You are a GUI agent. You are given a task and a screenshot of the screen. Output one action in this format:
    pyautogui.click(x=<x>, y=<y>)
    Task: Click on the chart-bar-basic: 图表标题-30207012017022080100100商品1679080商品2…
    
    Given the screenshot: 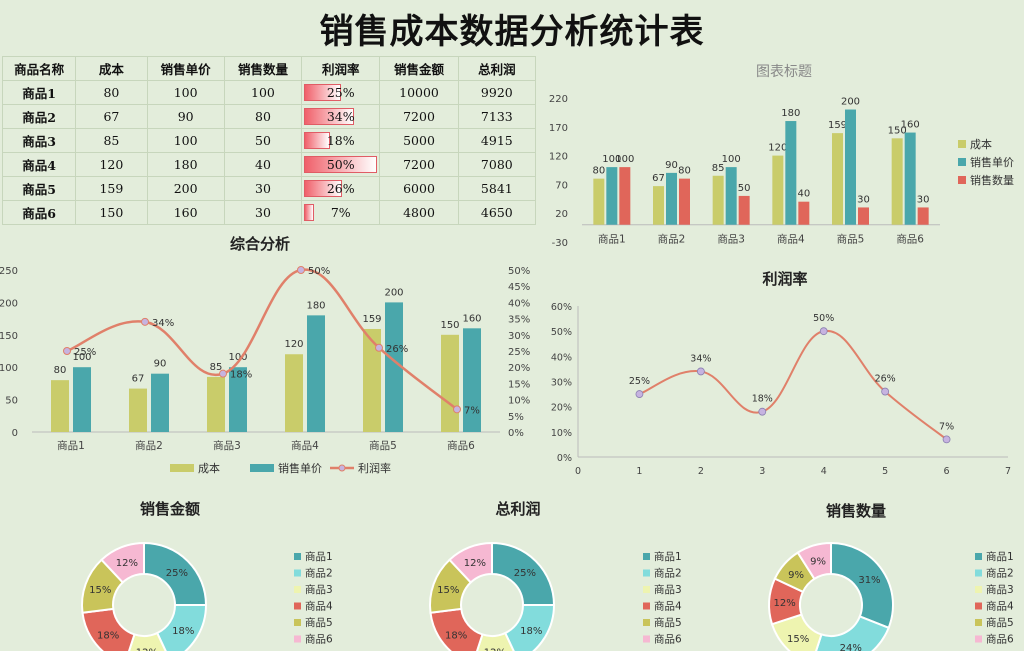 What is the action you would take?
    pyautogui.click(x=781, y=156)
    